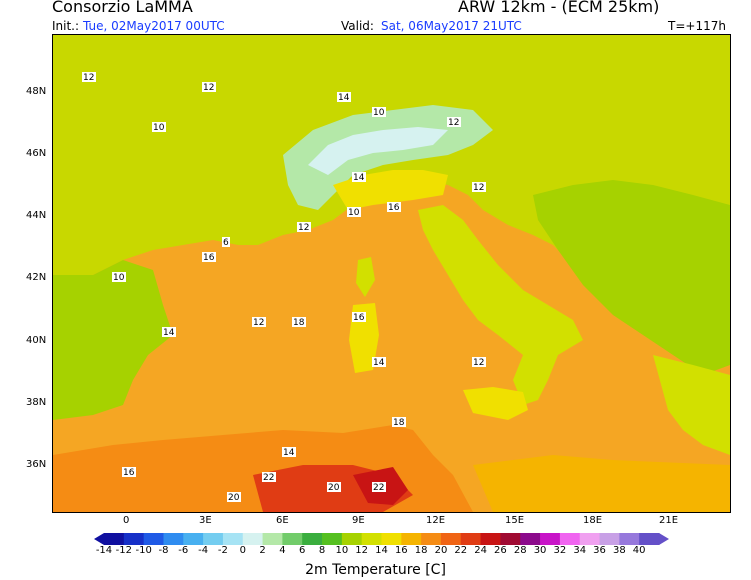 This screenshot has height=580, width=751. Describe the element at coordinates (500, 305) in the screenshot. I see `italy-peninsula` at that location.